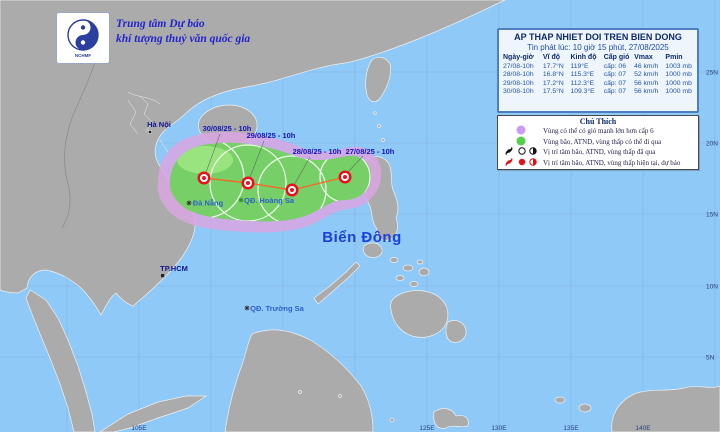 Image resolution: width=720 pixels, height=432 pixels. I want to click on col-header-windlevel: Cấp gió, so click(616, 57).